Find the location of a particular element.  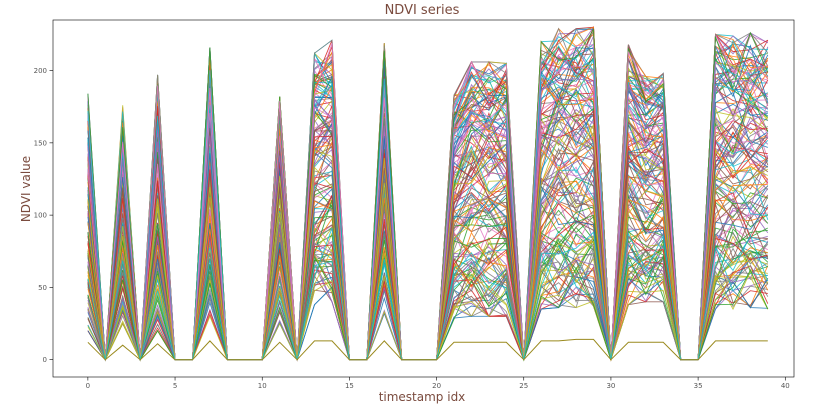

x-tick-label: 40 is located at coordinates (785, 386).